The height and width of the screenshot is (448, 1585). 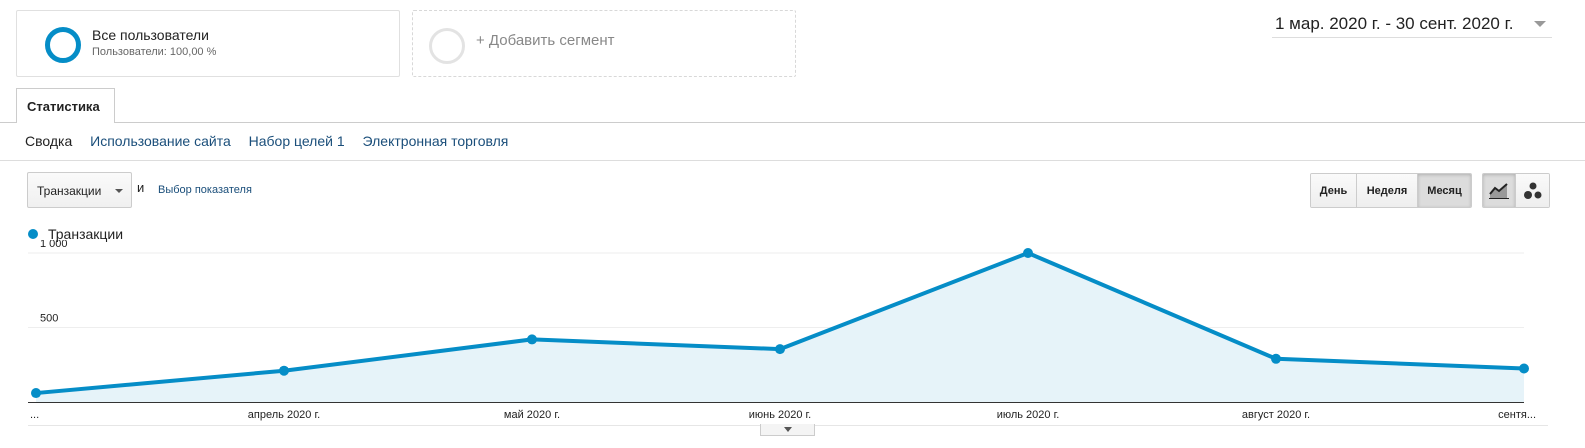 I want to click on chart-legend: Транзакции, so click(x=75, y=234).